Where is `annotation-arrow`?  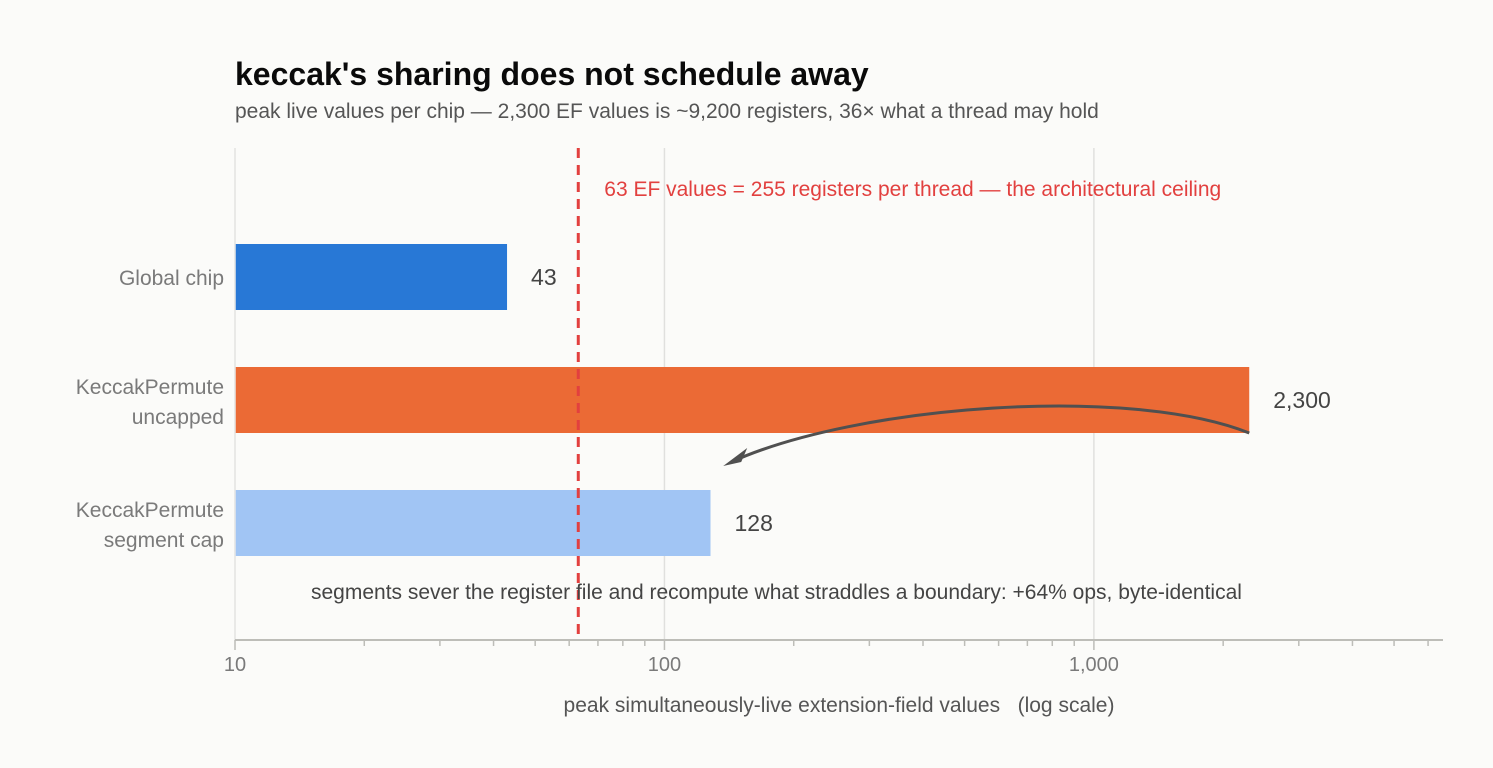
annotation-arrow is located at coordinates (990, 434).